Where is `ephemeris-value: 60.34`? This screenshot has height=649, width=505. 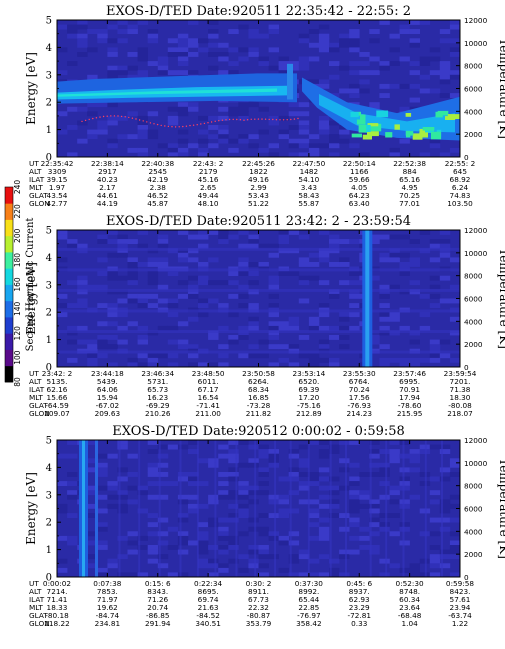
ephemeris-value: 60.34 is located at coordinates (409, 599).